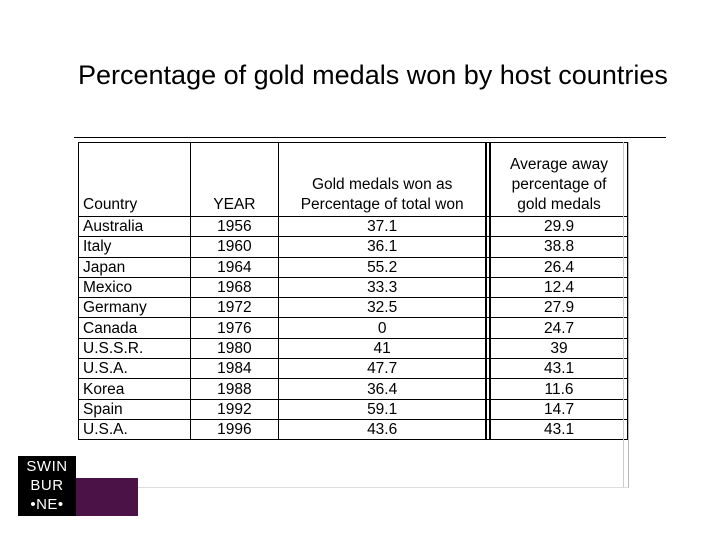 This screenshot has width=720, height=540. Describe the element at coordinates (382, 328) in the screenshot. I see `cell-gold: 0` at that location.